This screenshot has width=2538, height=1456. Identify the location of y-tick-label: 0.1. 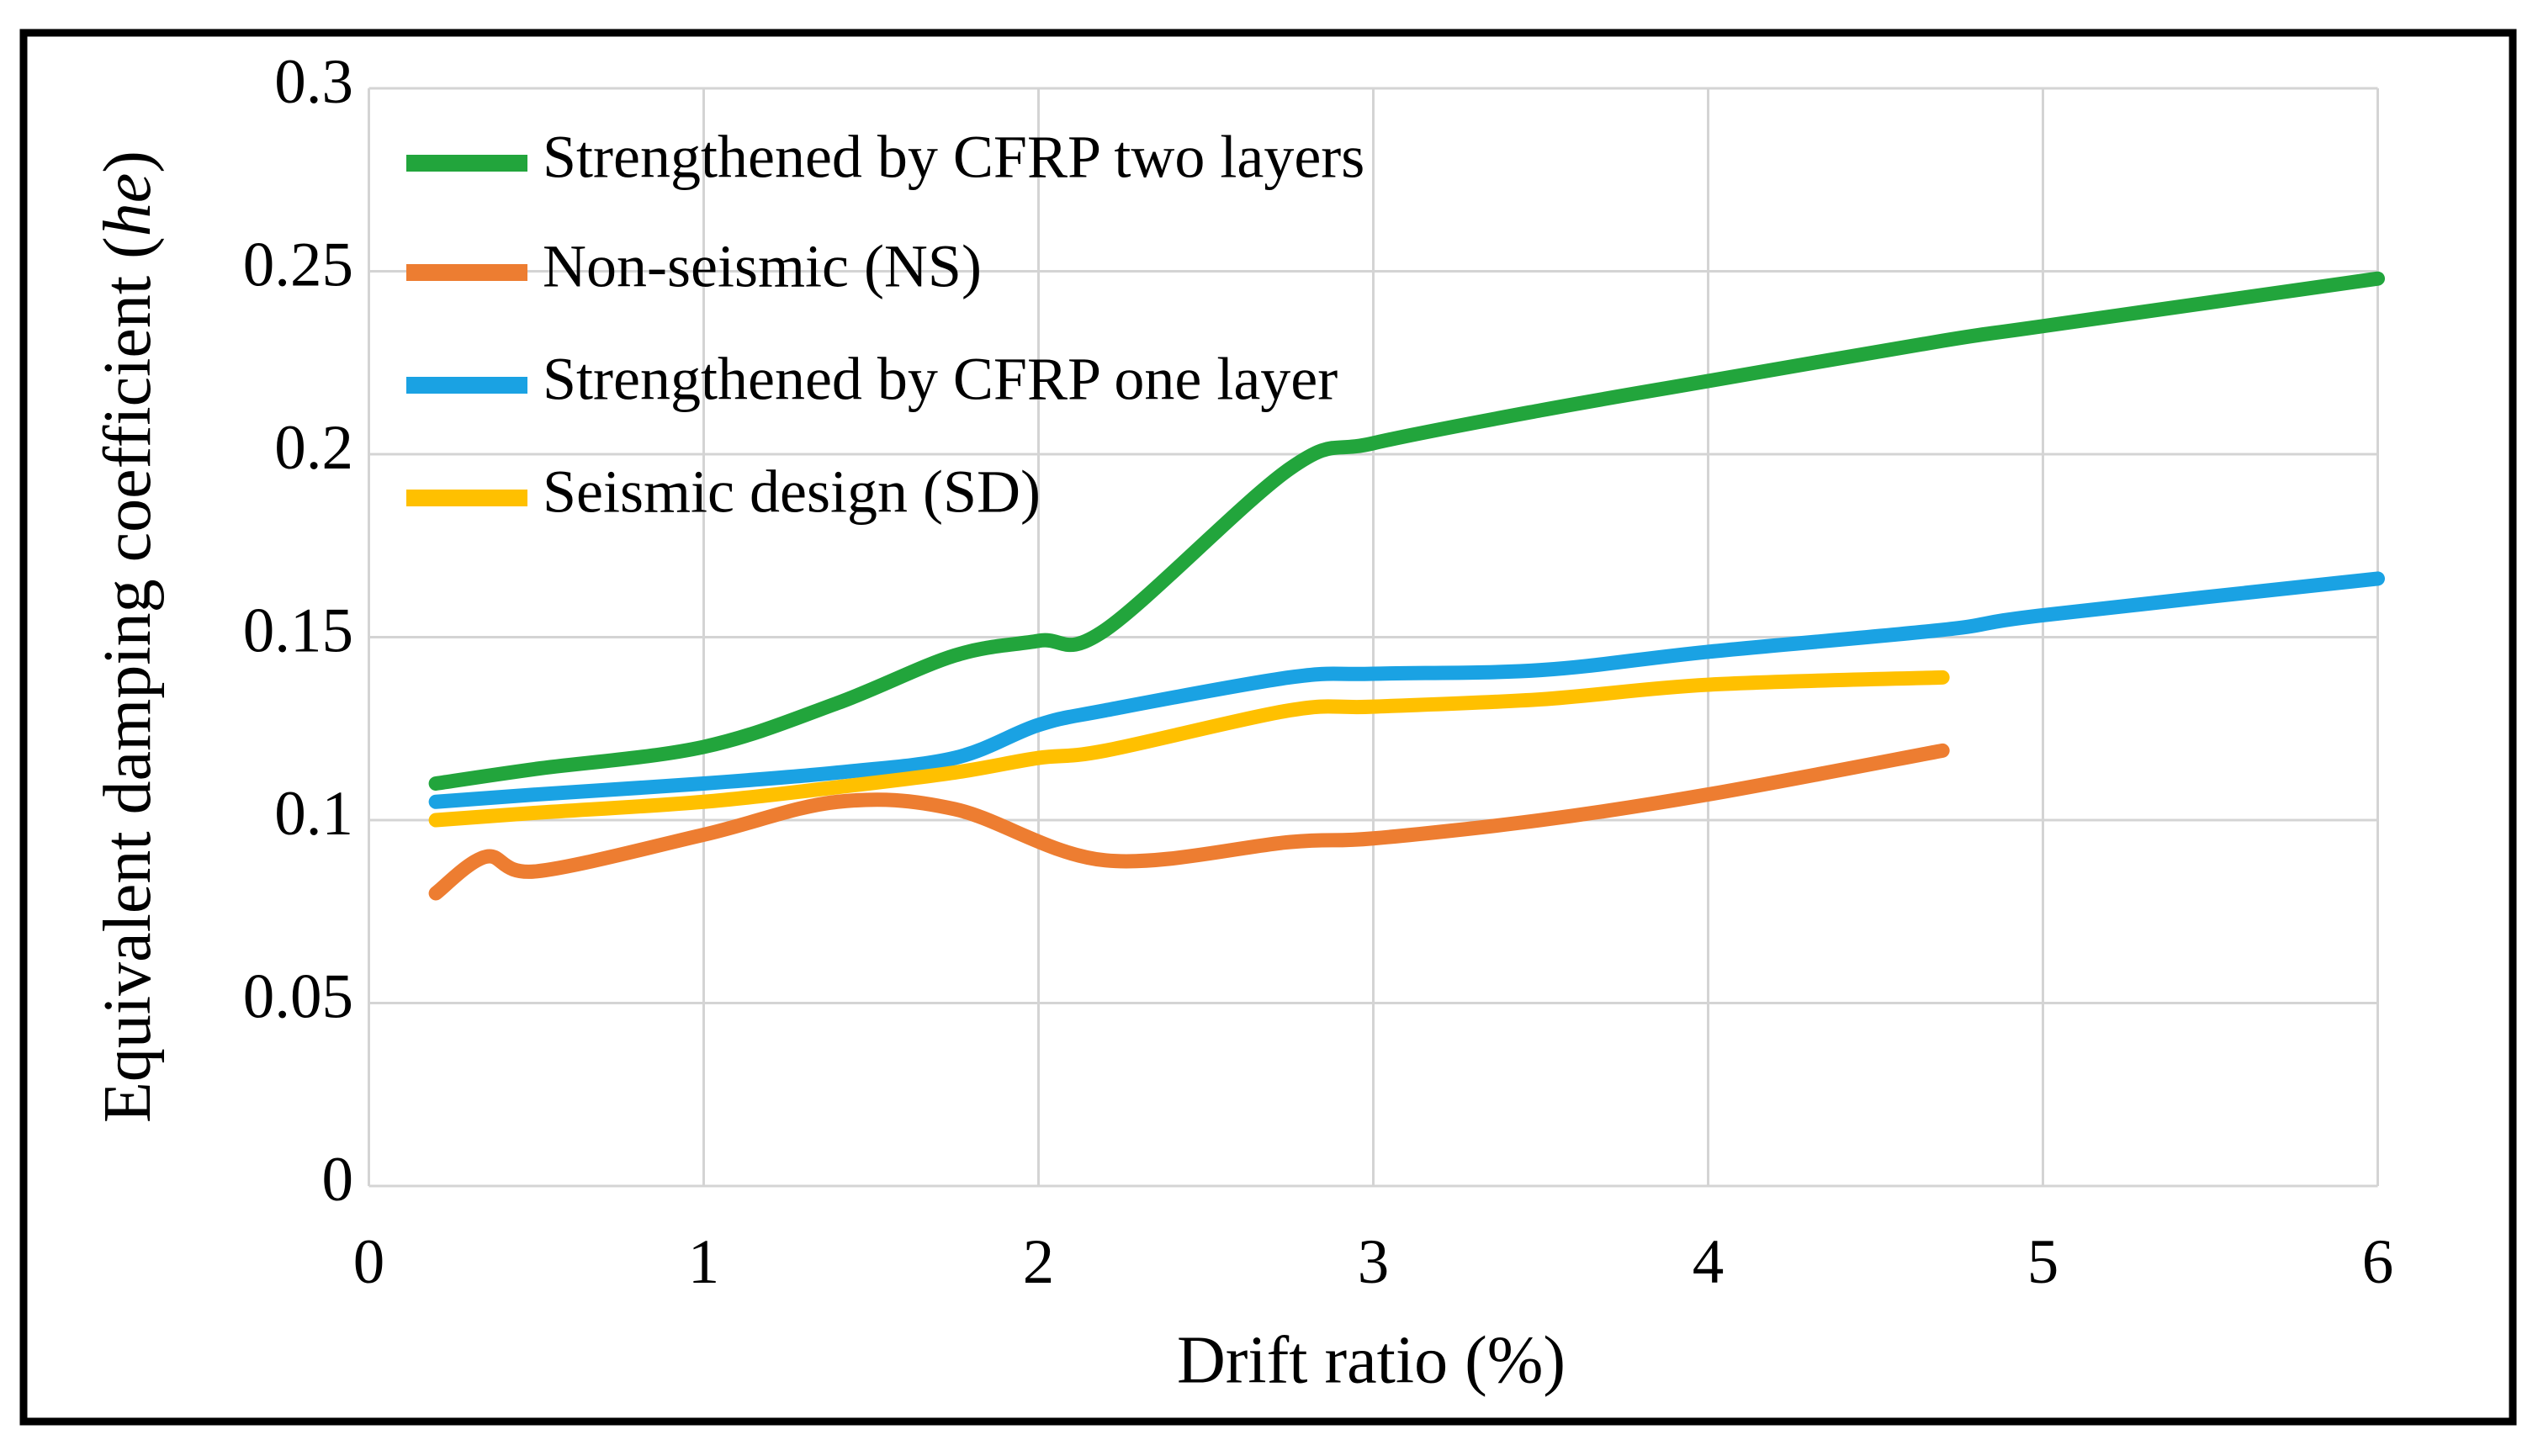
(314, 814).